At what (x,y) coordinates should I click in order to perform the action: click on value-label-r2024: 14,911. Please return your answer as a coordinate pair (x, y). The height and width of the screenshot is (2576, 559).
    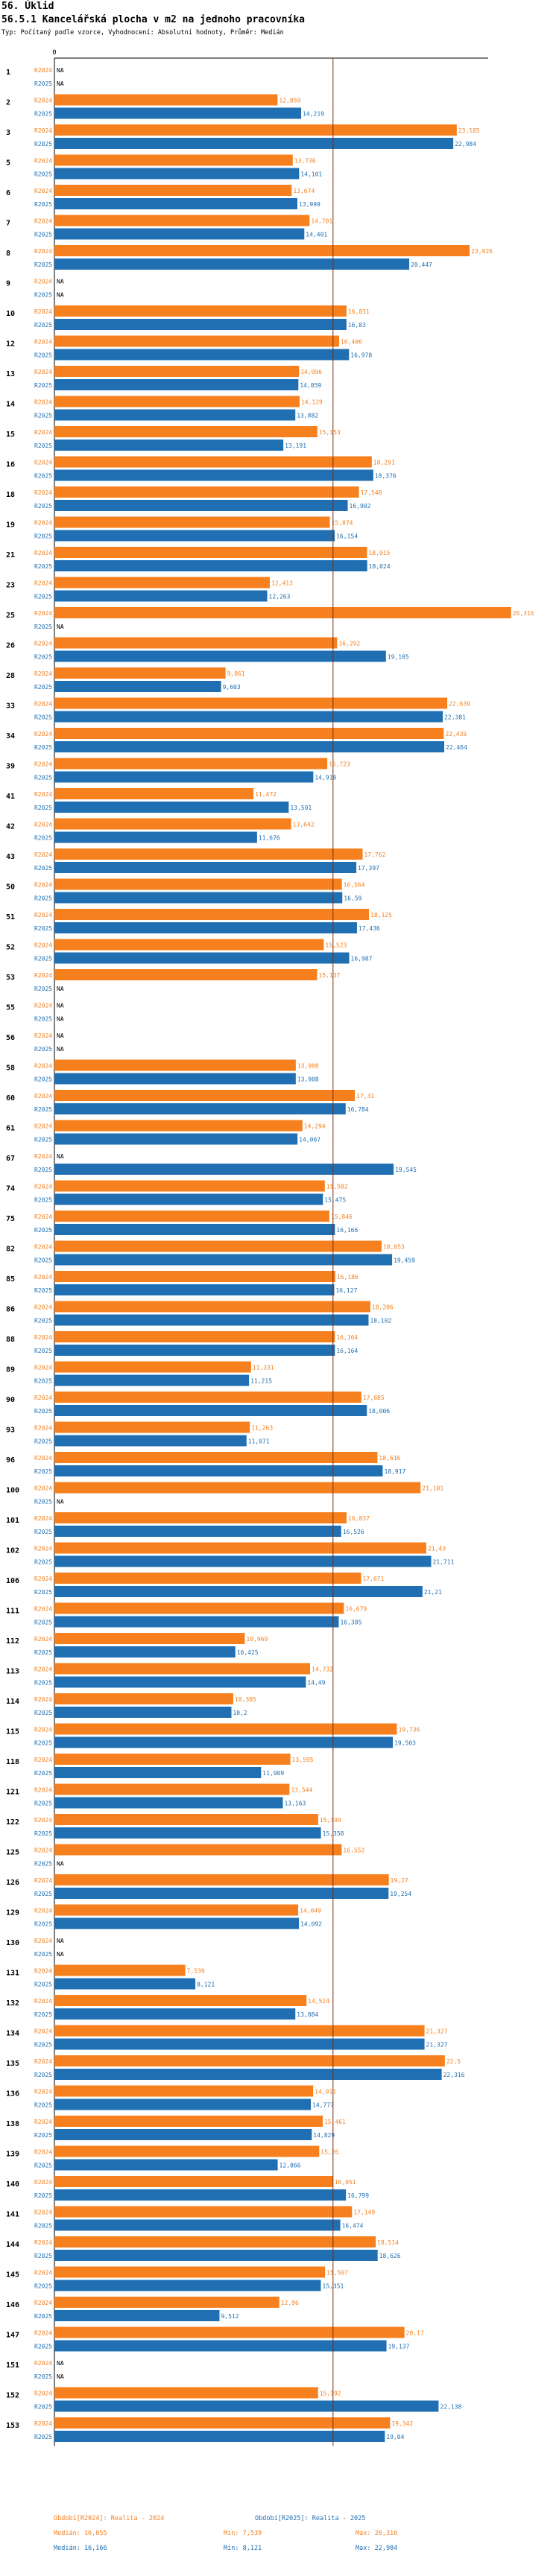
    Looking at the image, I should click on (325, 2093).